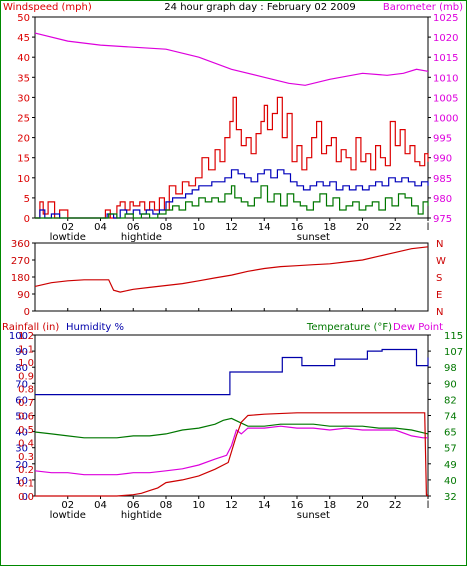 This screenshot has width=467, height=566. I want to click on rainfall-ticks: 0.0 0.1 0.2 0.3 0.4 0.5 0.6 0.7 0.8 0.9 1.0 1.1 1.2, so click(26, 417).